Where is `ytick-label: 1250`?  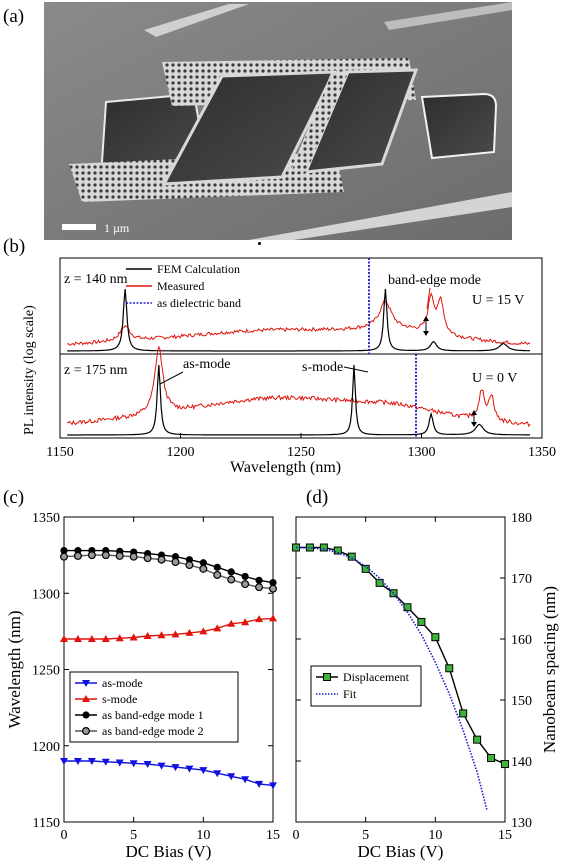
ytick-label: 1250 is located at coordinates (46, 671).